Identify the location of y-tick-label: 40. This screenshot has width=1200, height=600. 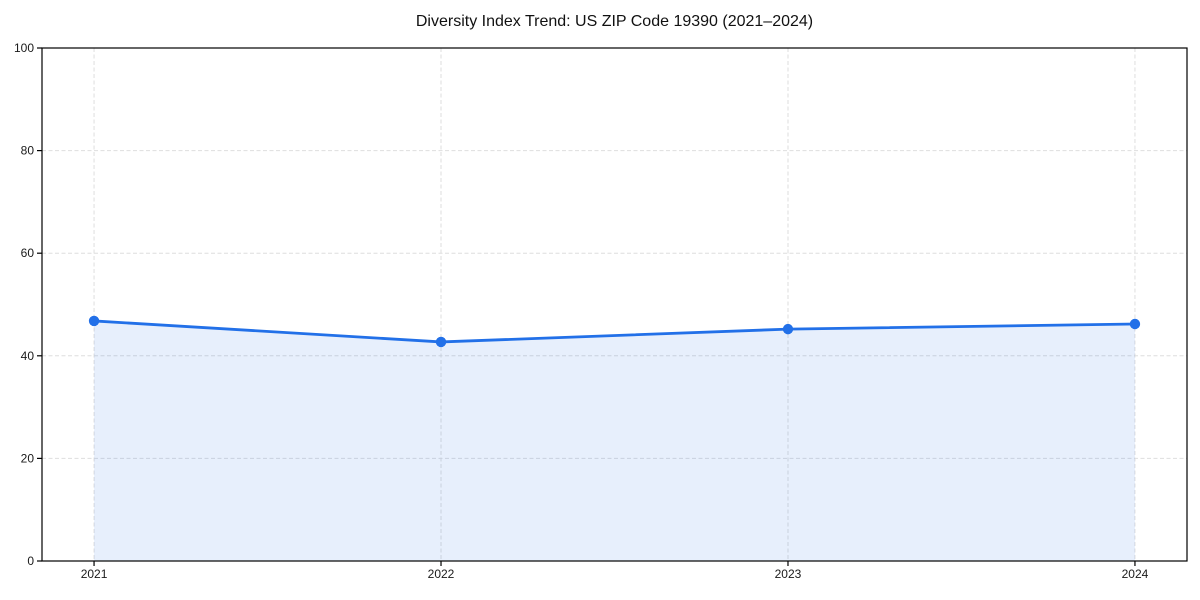
(28, 356).